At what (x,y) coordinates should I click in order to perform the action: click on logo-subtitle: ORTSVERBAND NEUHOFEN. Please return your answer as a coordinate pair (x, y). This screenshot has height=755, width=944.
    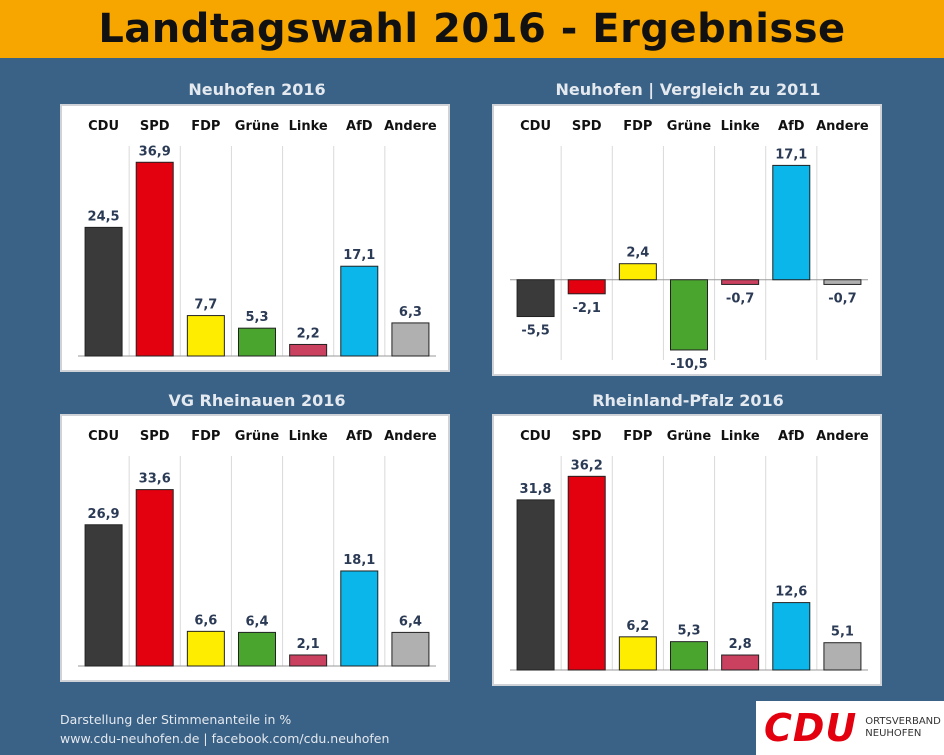
    Looking at the image, I should click on (903, 728).